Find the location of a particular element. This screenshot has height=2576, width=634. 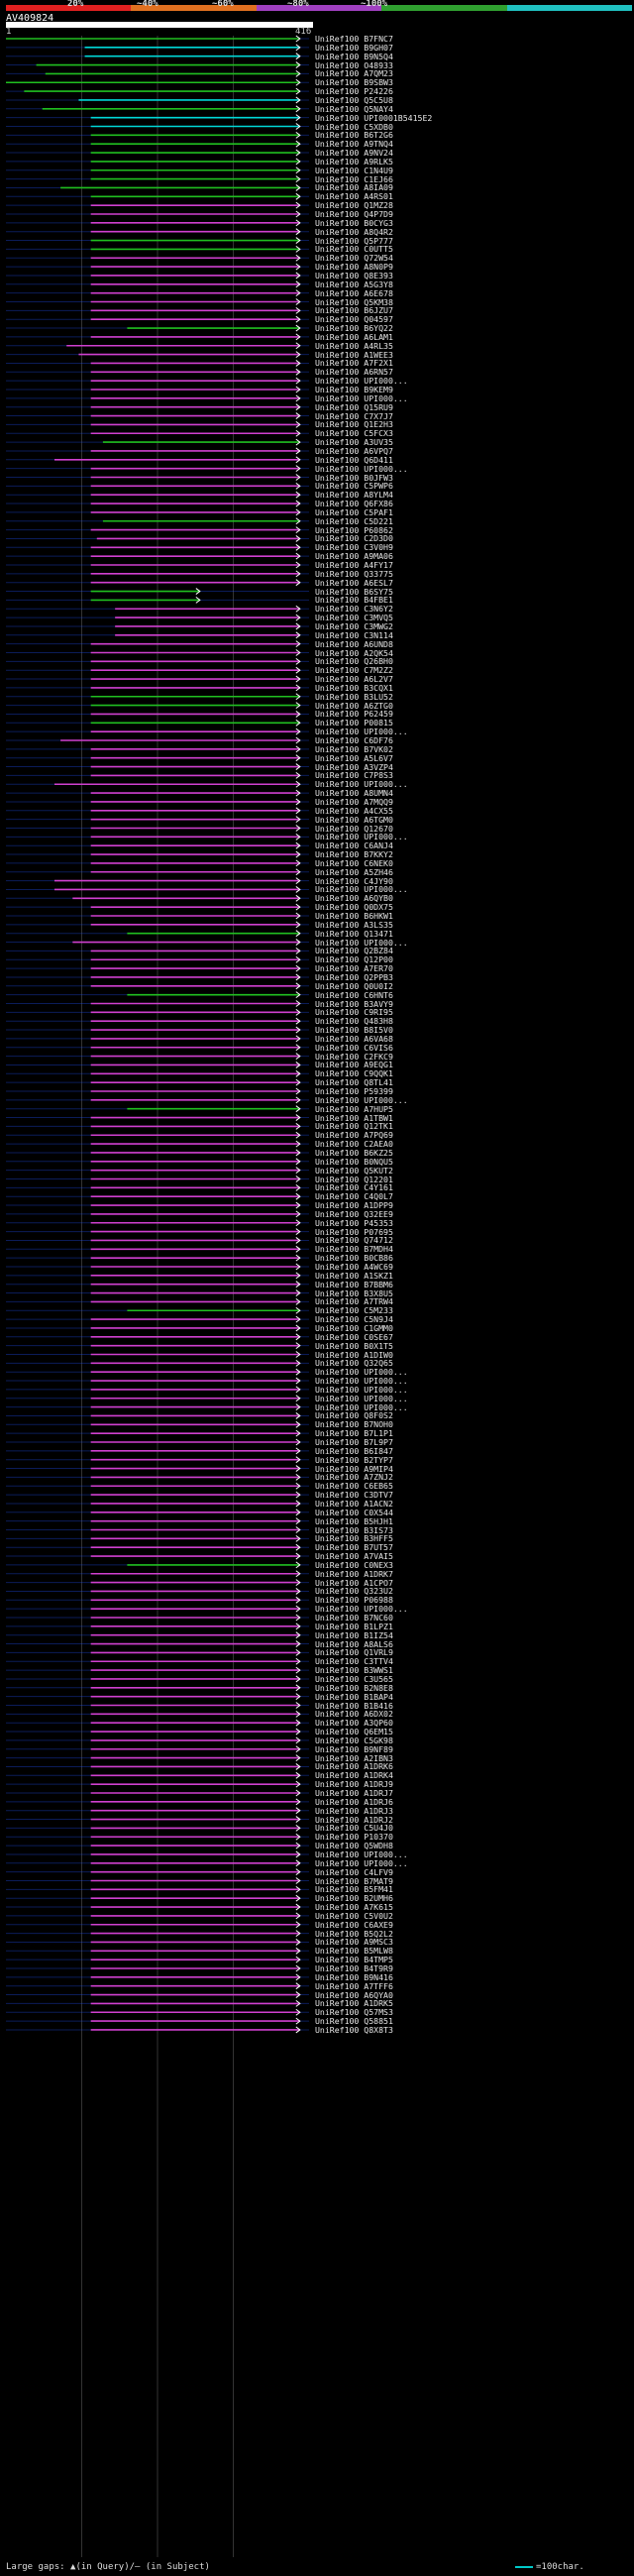

hit-label: UniRef100_A4FY17 is located at coordinates (354, 565).